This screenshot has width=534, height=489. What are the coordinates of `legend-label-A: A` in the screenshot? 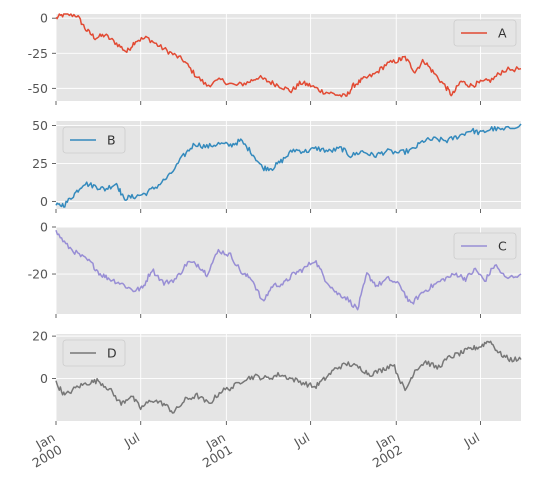 It's located at (502, 33).